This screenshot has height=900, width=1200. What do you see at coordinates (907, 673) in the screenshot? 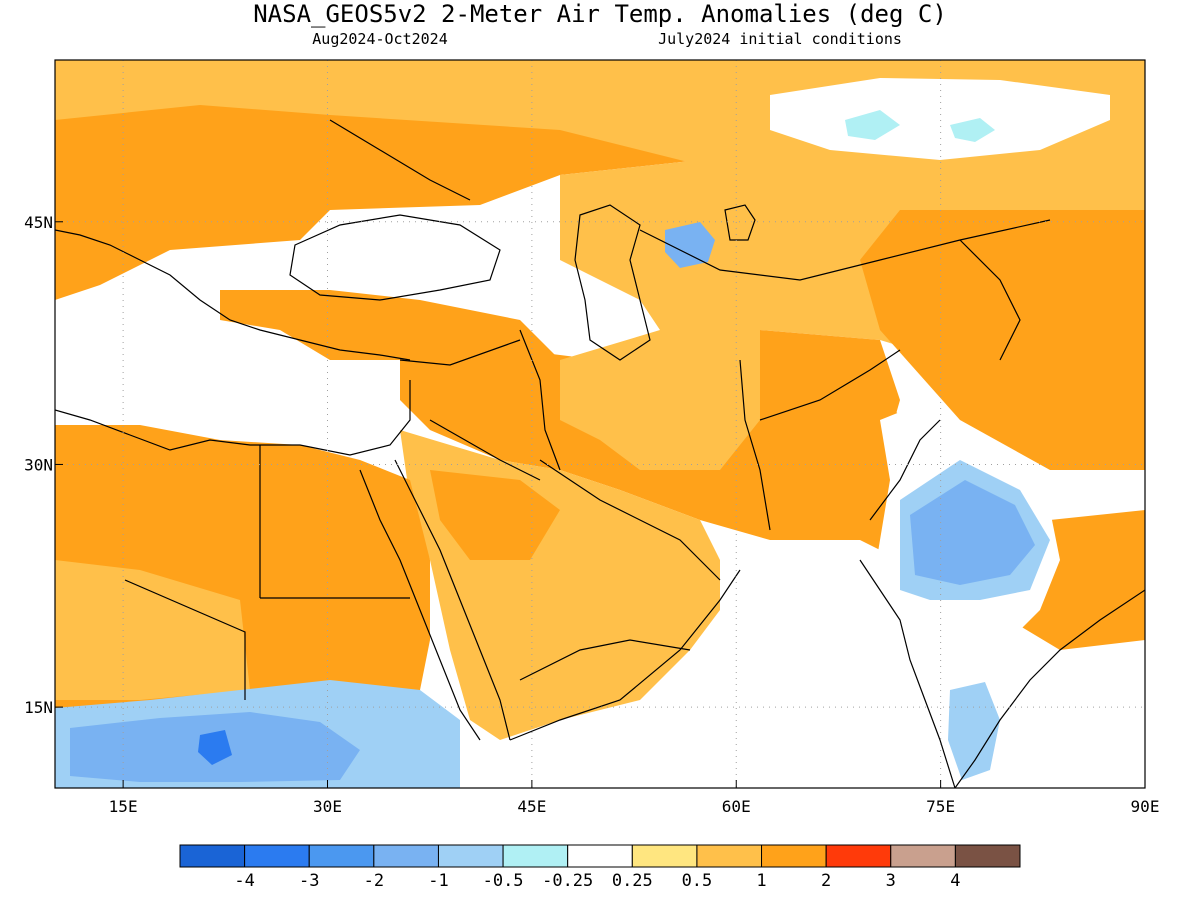
I see `coast-india-west` at bounding box center [907, 673].